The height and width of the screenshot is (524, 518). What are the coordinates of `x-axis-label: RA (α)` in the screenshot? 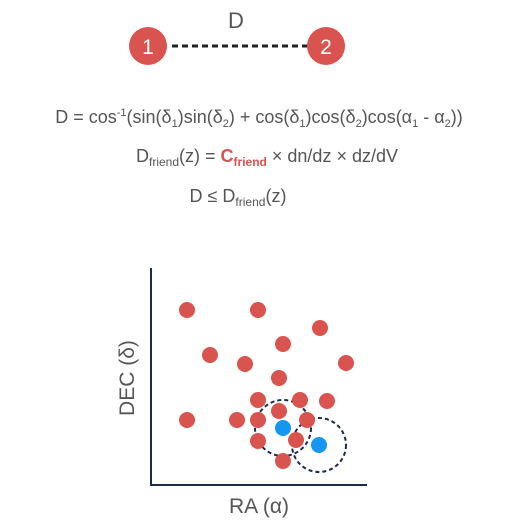 It's located at (259, 506).